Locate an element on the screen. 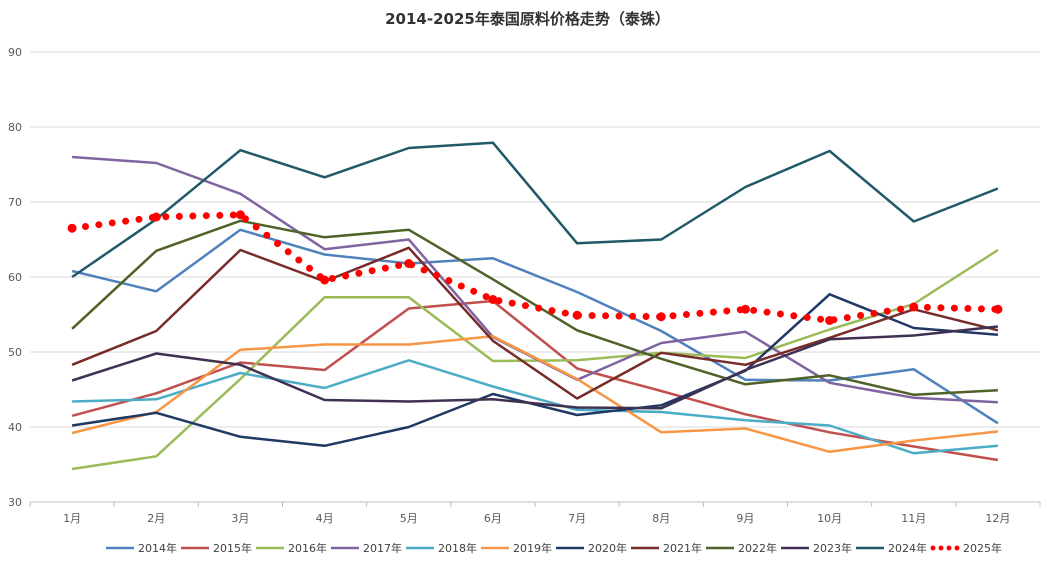  legend-item-2017年: 2017年 is located at coordinates (366, 548).